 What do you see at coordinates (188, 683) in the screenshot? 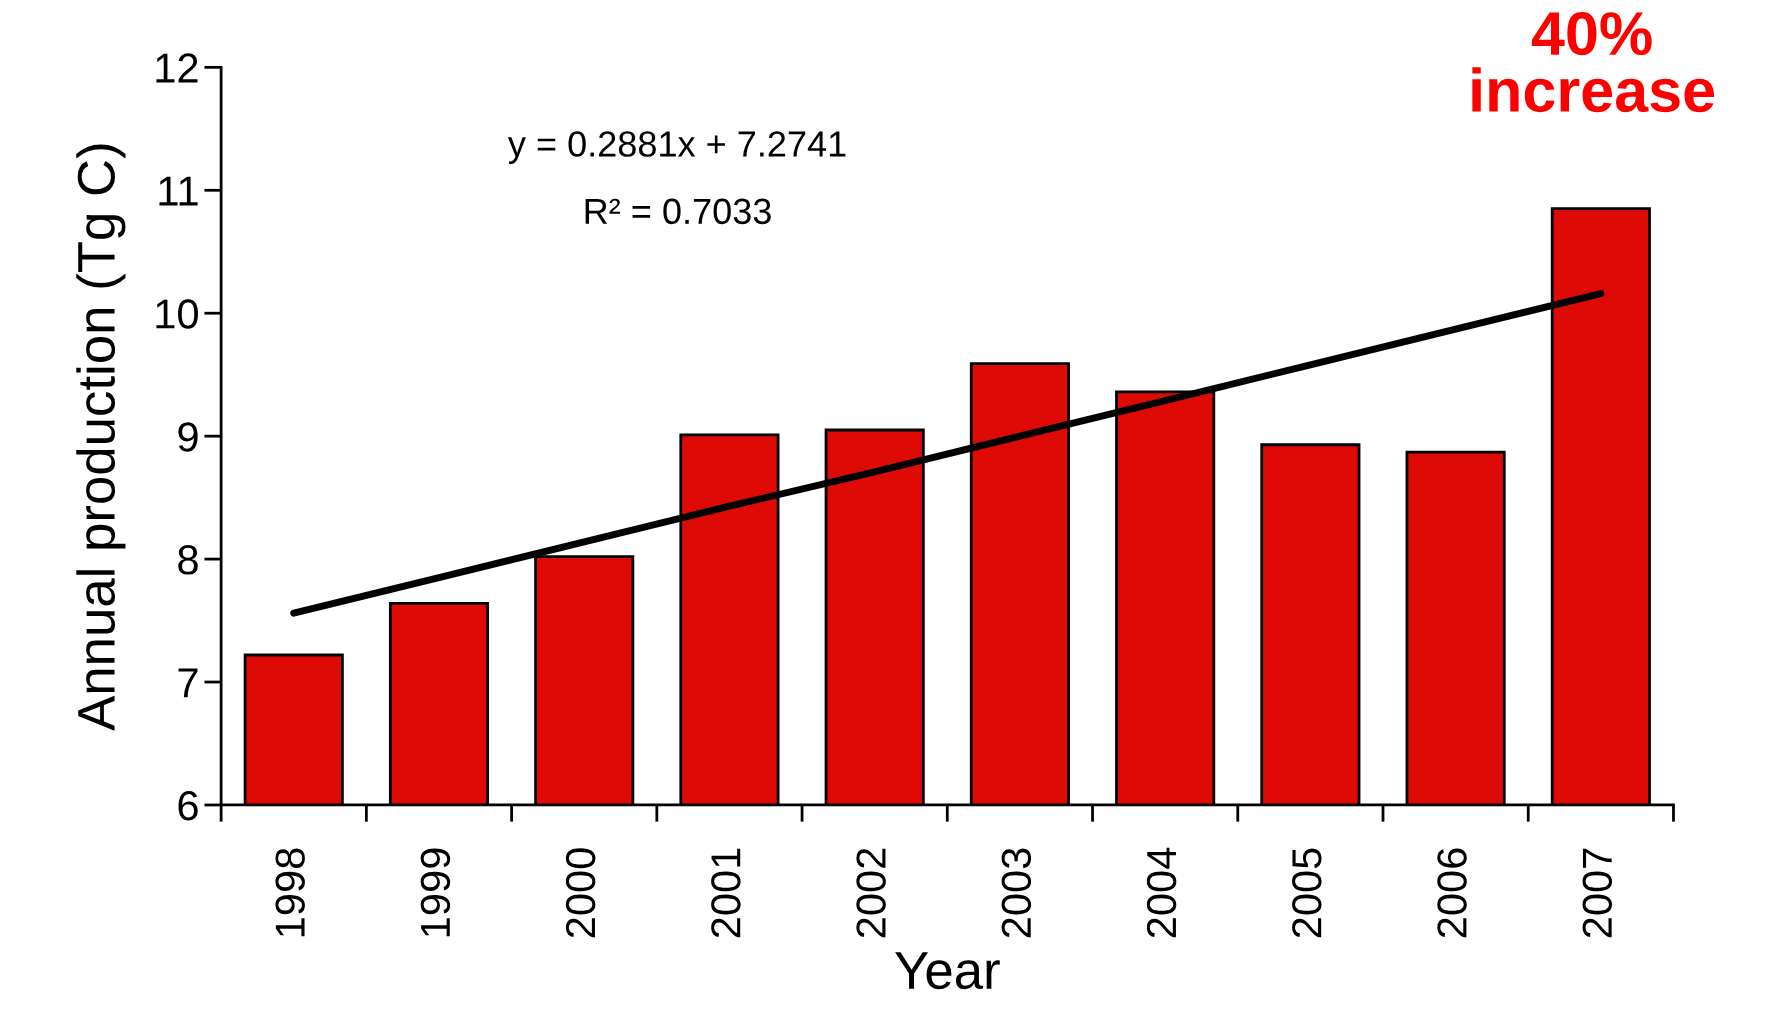
I see `y-tick-label: 7` at bounding box center [188, 683].